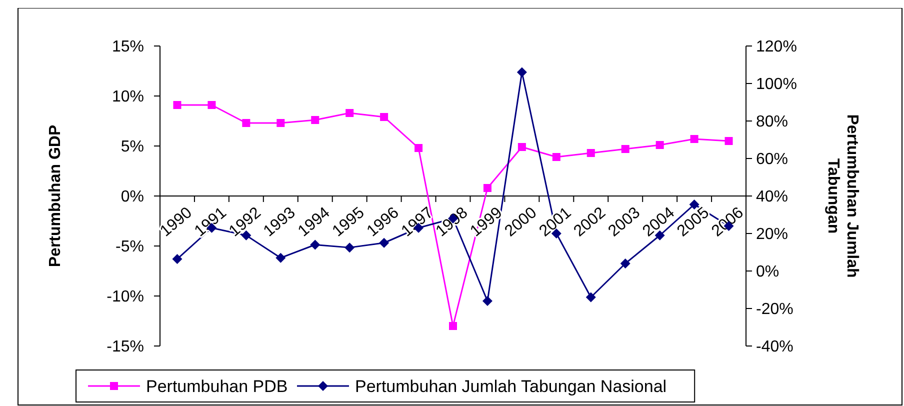 The width and height of the screenshot is (904, 406). What do you see at coordinates (130, 247) in the screenshot?
I see `y-tick-label: -5%` at bounding box center [130, 247].